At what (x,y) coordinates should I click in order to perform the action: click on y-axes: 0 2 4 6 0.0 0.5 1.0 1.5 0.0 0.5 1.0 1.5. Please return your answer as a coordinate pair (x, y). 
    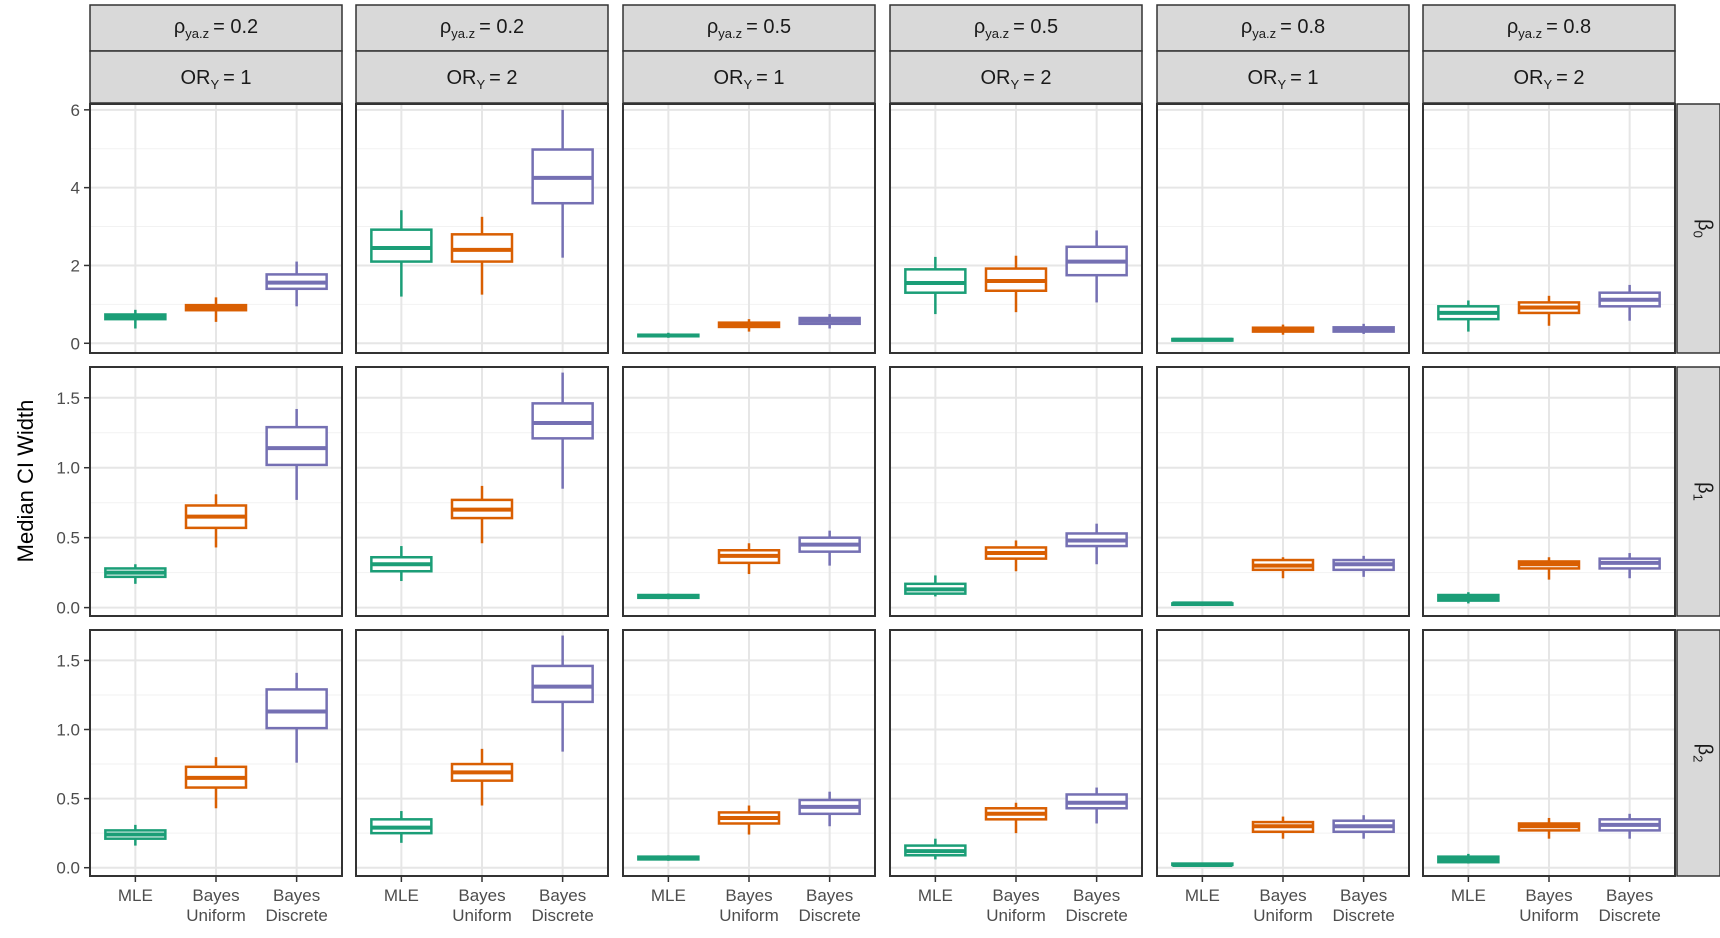
    Looking at the image, I should click on (73, 489).